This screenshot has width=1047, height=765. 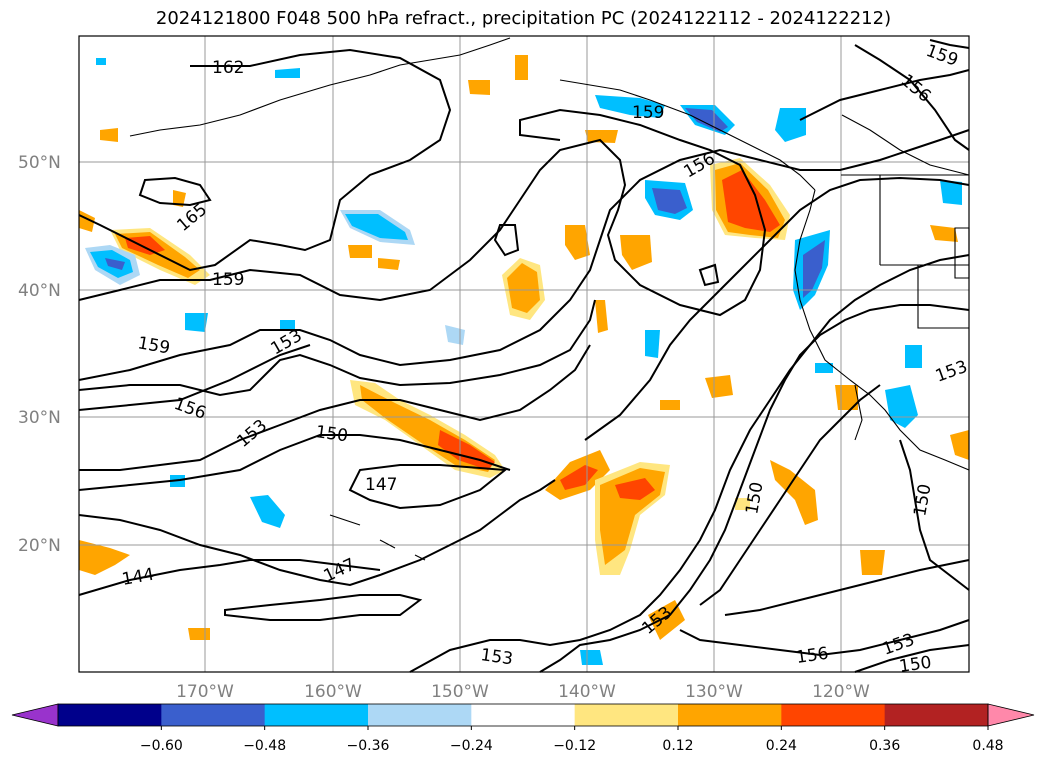 I want to click on lat-label: 50°N, so click(x=39, y=163).